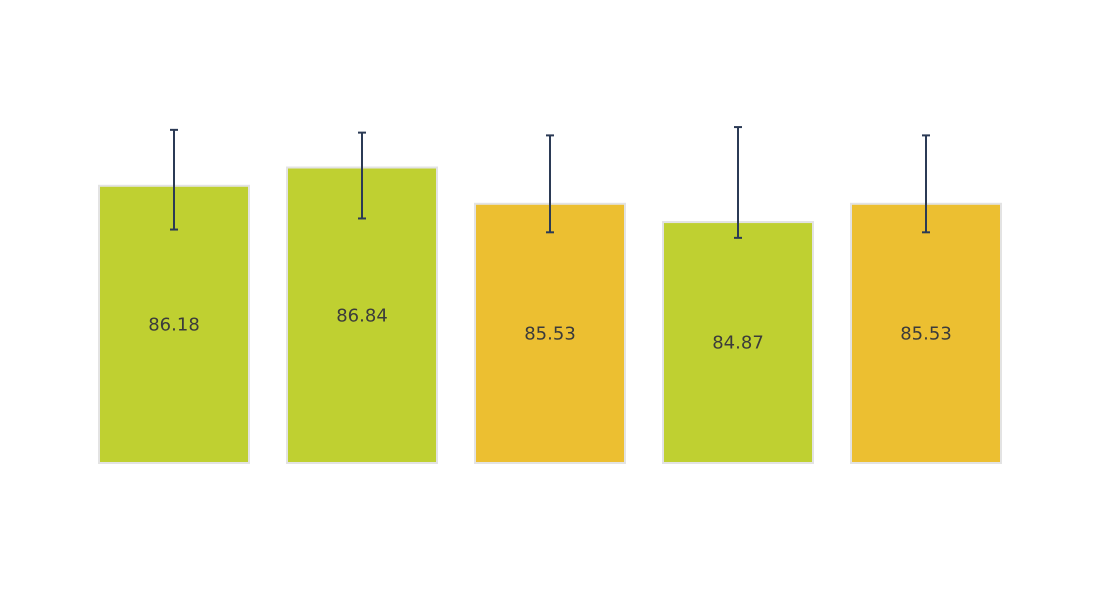  I want to click on bar-value-label-1: 86.18, so click(174, 324).